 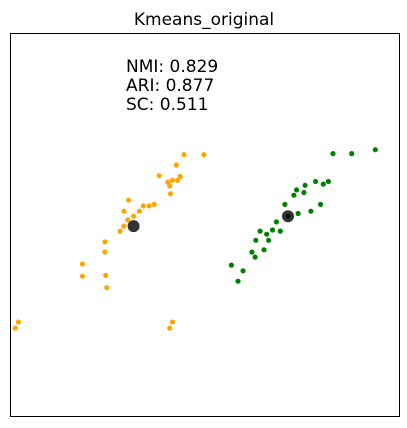 I want to click on chart-title: Kmeans_original, so click(x=204, y=20).